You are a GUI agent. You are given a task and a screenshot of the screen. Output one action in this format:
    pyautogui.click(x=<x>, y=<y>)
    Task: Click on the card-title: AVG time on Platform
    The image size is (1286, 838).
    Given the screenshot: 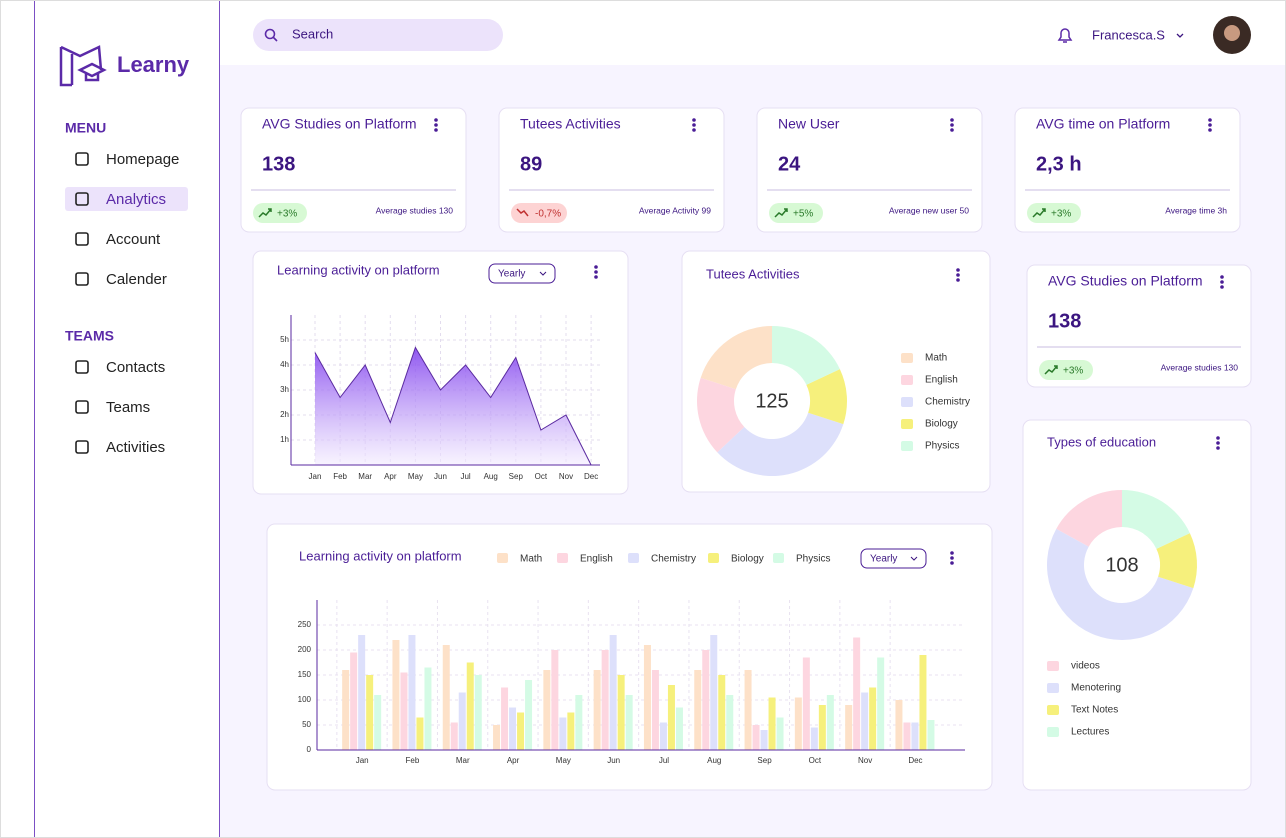 What is the action you would take?
    pyautogui.click(x=1103, y=124)
    